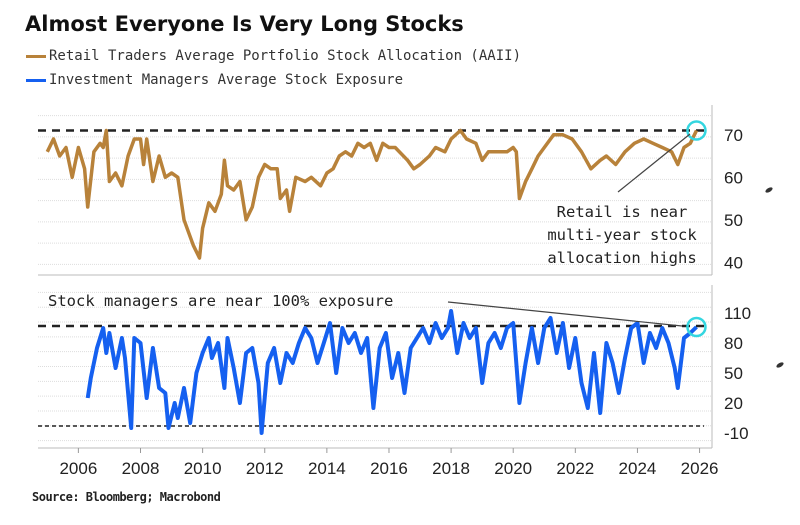 The image size is (800, 525). What do you see at coordinates (654, 163) in the screenshot?
I see `annotation-pointer-retail` at bounding box center [654, 163].